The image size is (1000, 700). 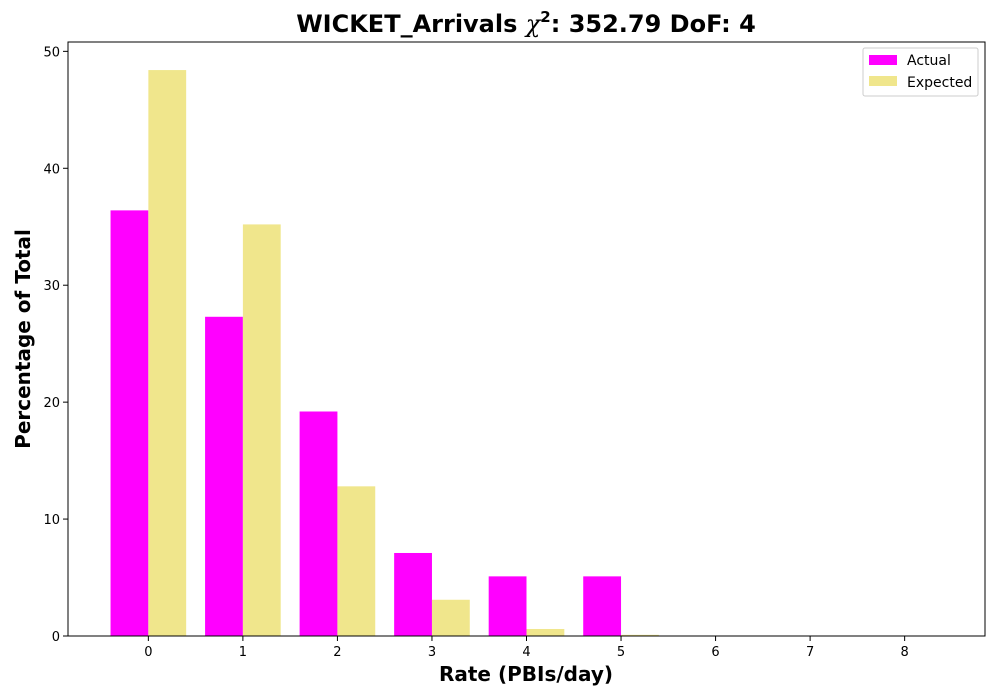 What do you see at coordinates (883, 81) in the screenshot?
I see `legend-swatch-expected` at bounding box center [883, 81].